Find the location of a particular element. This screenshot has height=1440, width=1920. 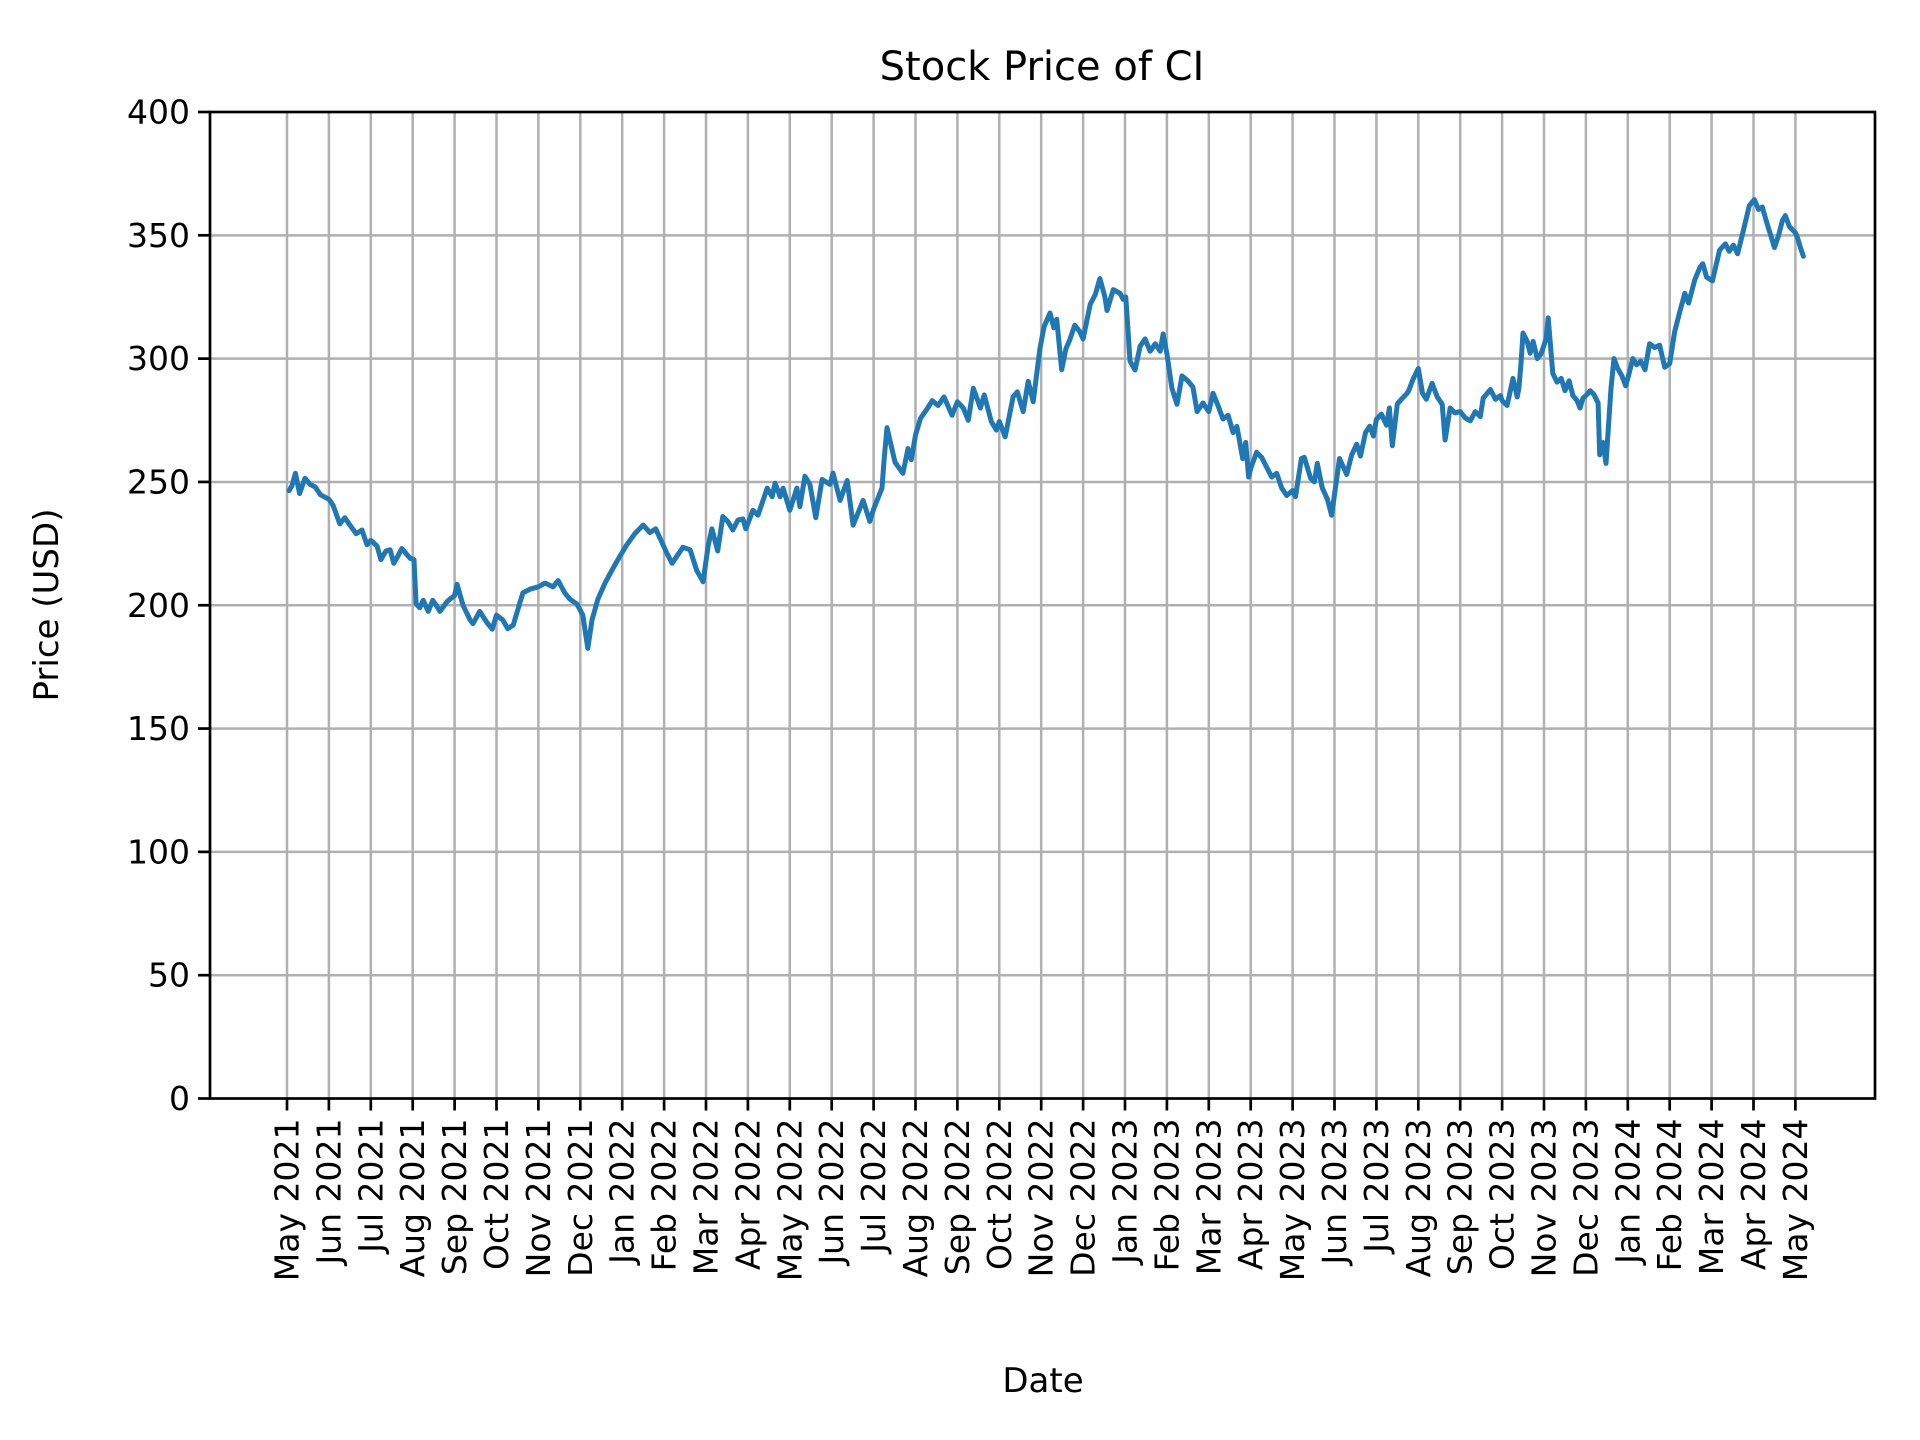

x-tick-label: Feb 2023 is located at coordinates (1166, 1195).